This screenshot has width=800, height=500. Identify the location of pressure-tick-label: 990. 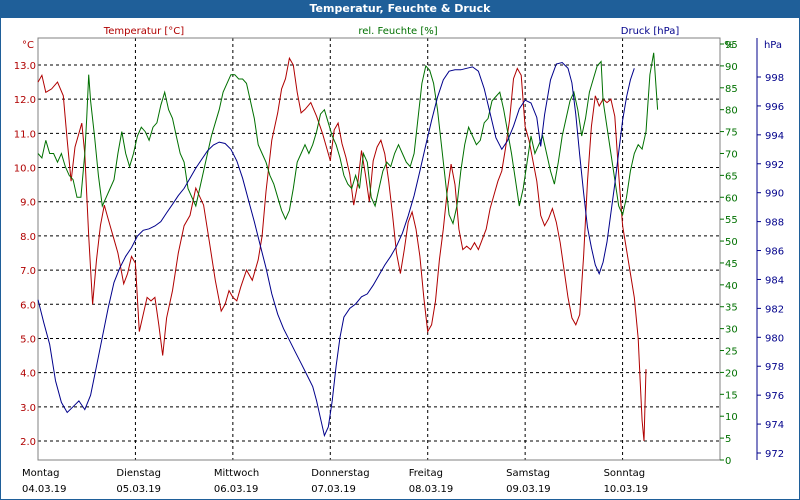
(774, 194).